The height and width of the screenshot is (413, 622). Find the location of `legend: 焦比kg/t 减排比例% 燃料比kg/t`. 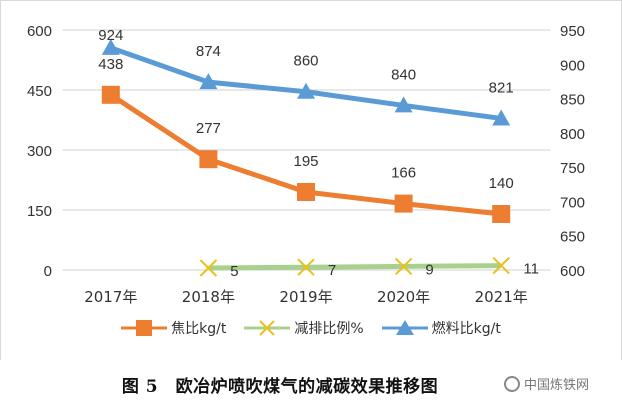

legend: 焦比kg/t 减排比例% 燃料比kg/t is located at coordinates (311, 328).